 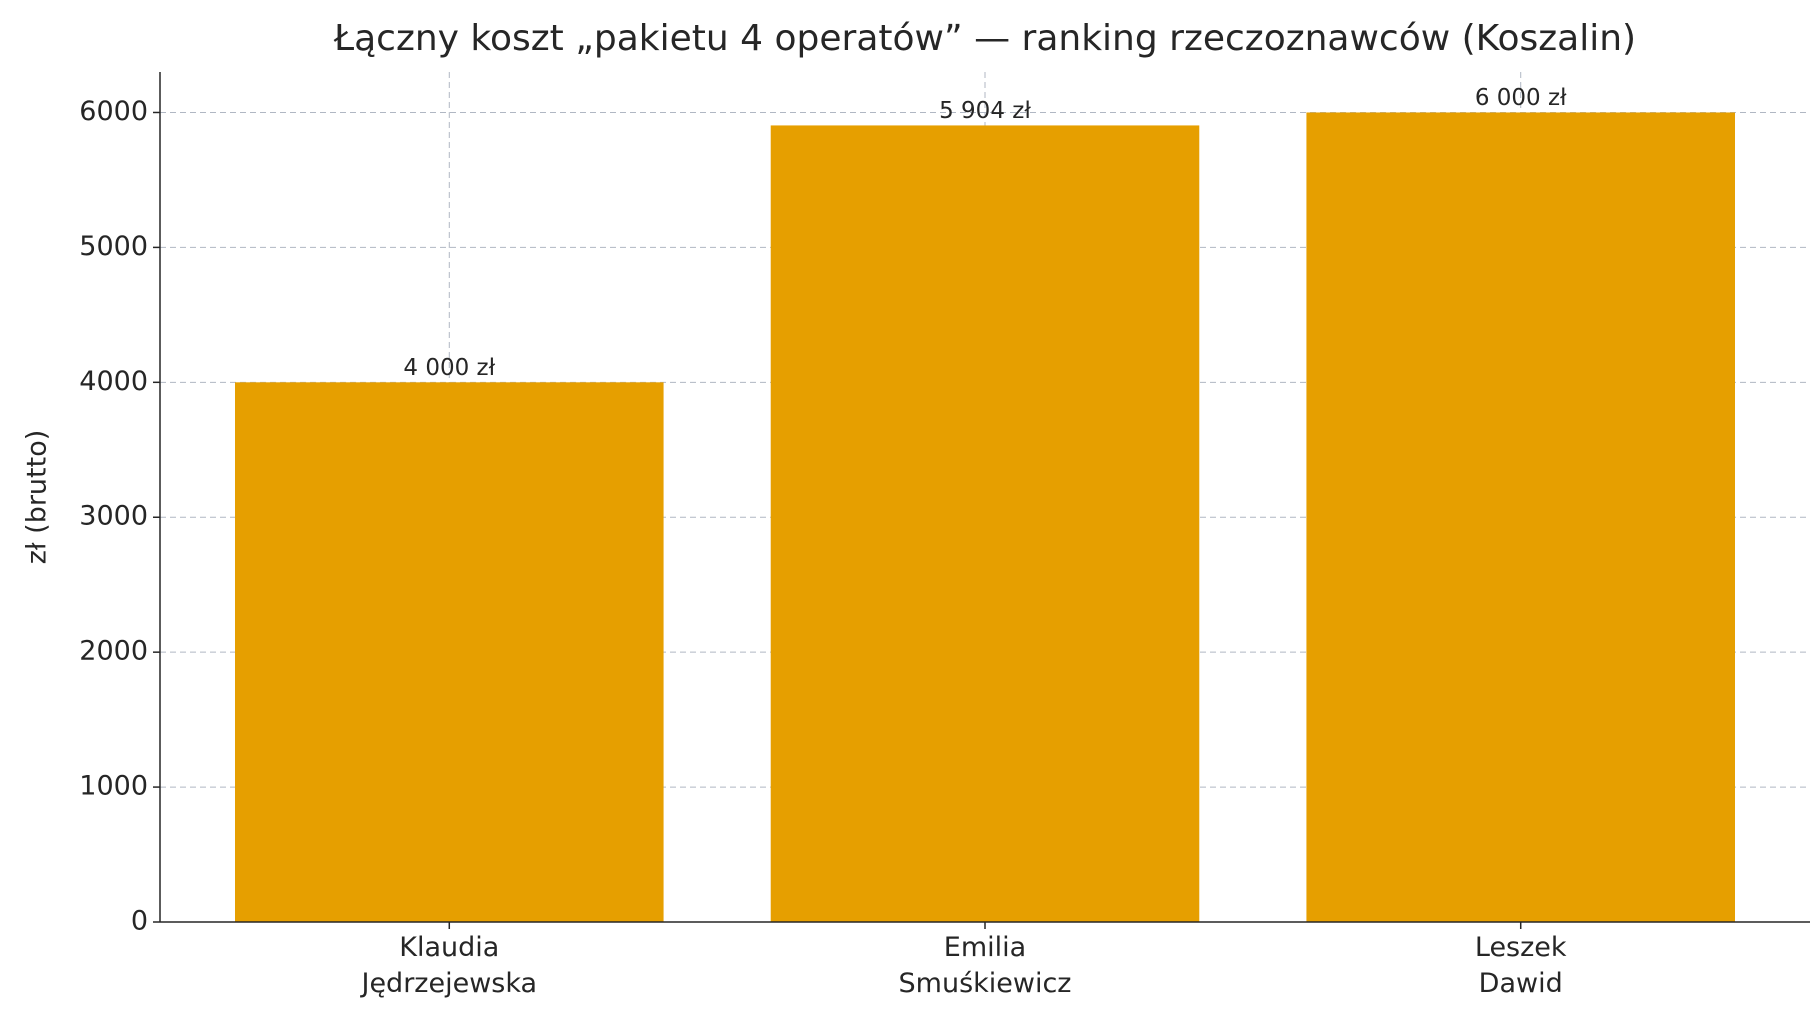 What do you see at coordinates (985, 965) in the screenshot?
I see `x-tick-label: Emilia Smuśkiewicz` at bounding box center [985, 965].